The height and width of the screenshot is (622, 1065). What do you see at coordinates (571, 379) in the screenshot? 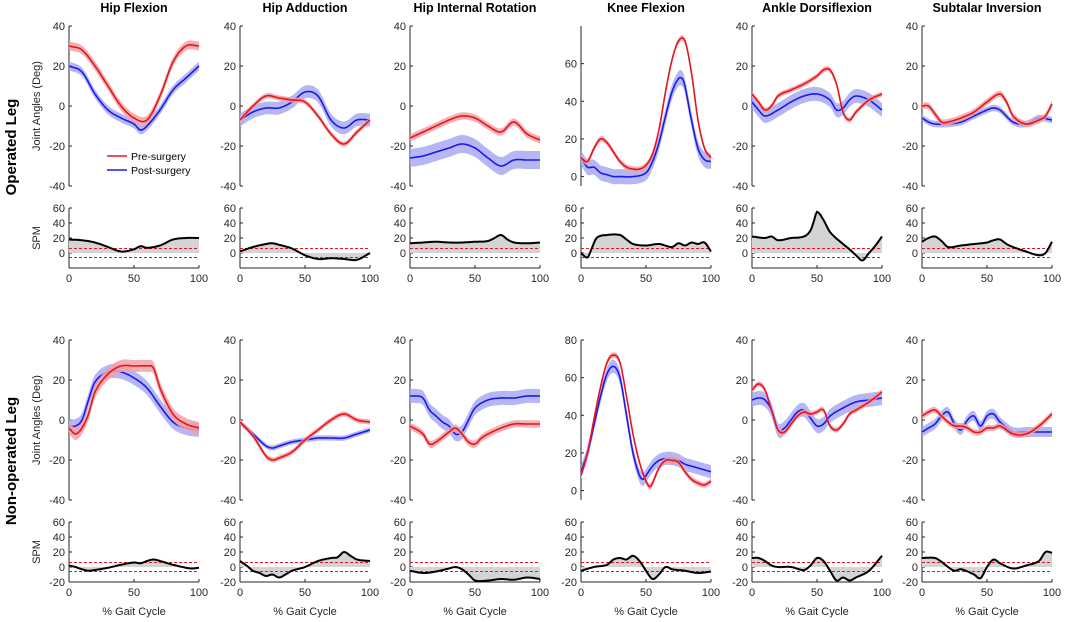
I see `y-tick-label: 60` at bounding box center [571, 379].